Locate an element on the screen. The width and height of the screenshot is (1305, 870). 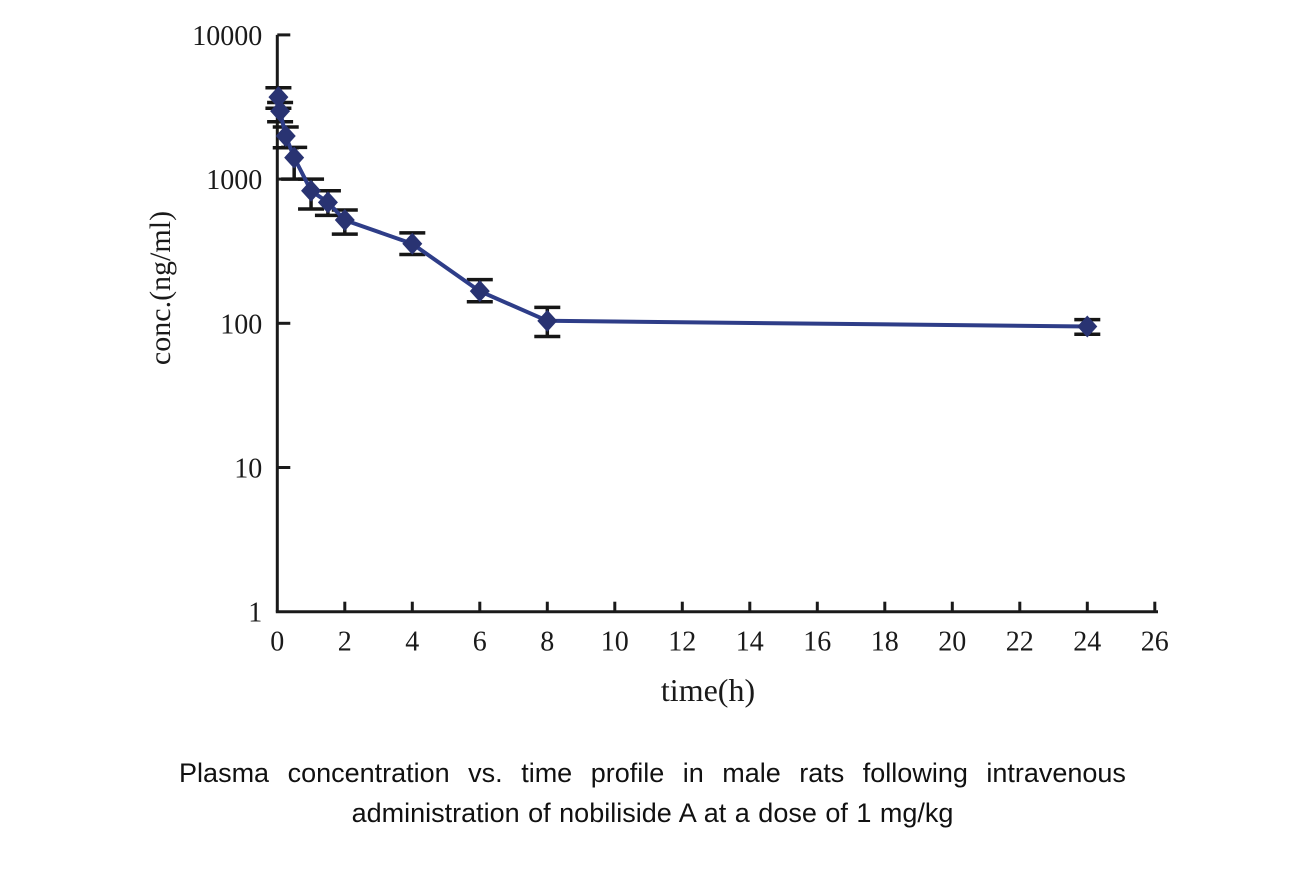
y-tick-label: 1000 is located at coordinates (234, 180).